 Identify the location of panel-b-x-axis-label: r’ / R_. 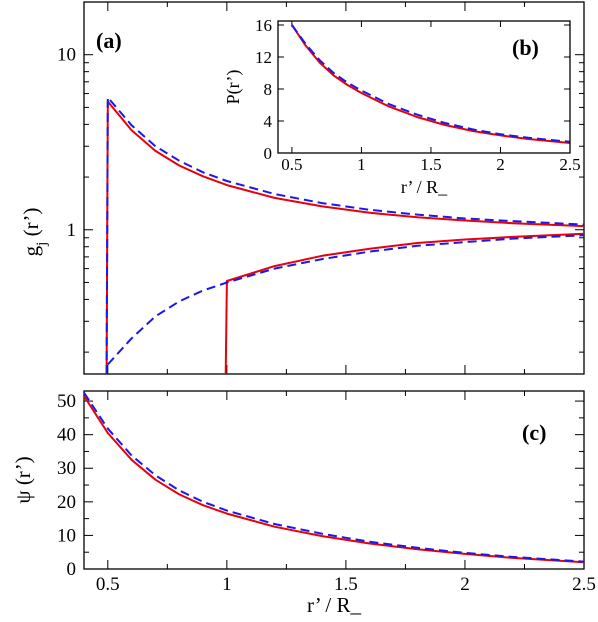
(424, 187).